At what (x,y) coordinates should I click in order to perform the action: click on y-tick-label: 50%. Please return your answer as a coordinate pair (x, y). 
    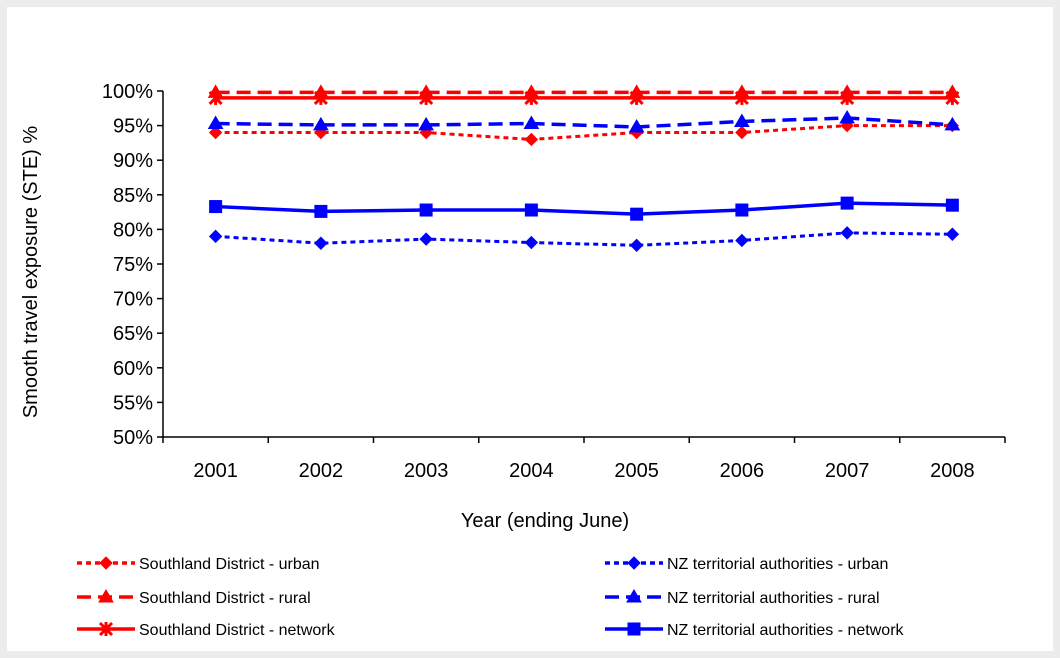
    Looking at the image, I should click on (133, 438).